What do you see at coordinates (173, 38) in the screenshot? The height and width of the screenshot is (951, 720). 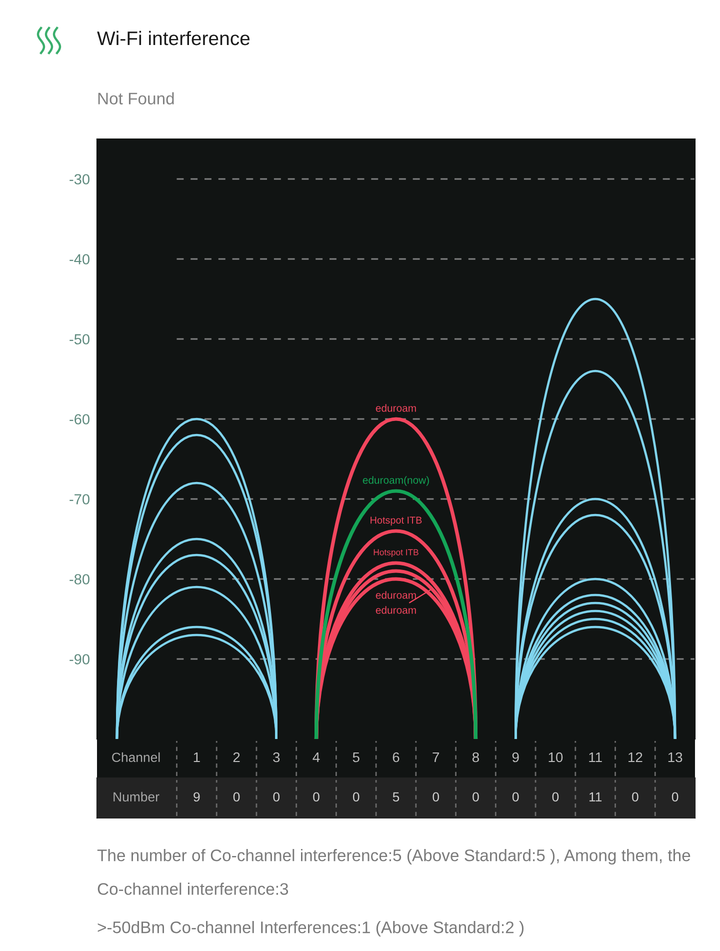 I see `chart-title: Wi-Fi interference` at bounding box center [173, 38].